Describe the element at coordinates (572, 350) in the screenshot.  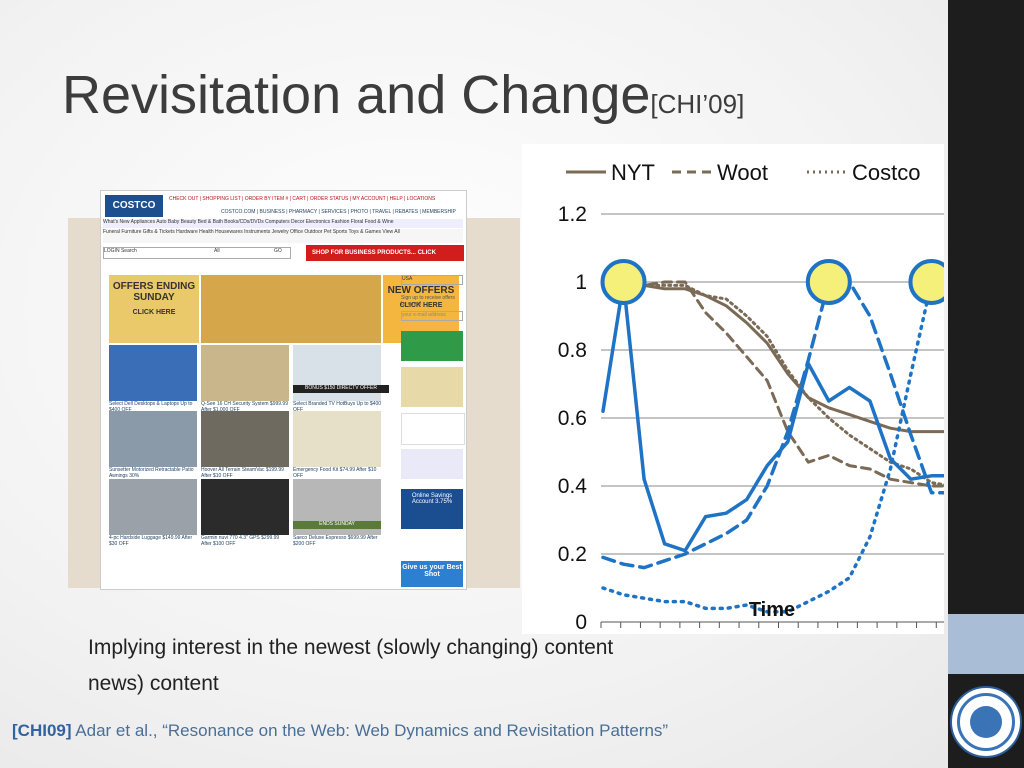
I see `y-tick-label: 0.8` at that location.